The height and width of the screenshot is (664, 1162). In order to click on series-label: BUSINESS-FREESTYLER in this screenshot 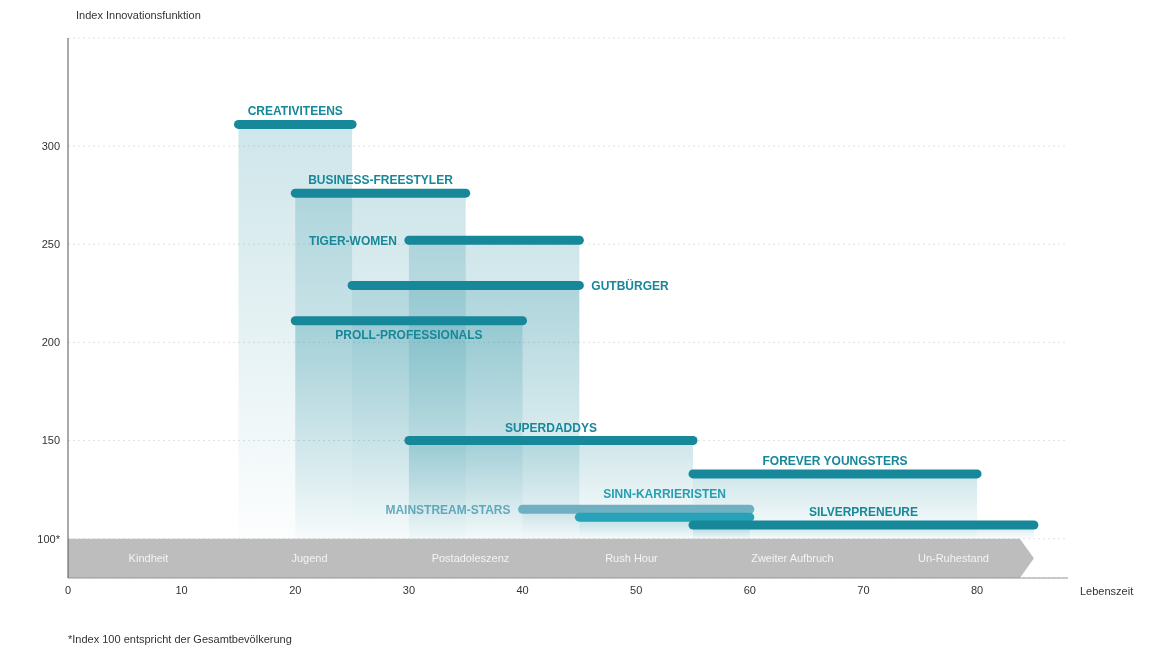, I will do `click(381, 180)`.